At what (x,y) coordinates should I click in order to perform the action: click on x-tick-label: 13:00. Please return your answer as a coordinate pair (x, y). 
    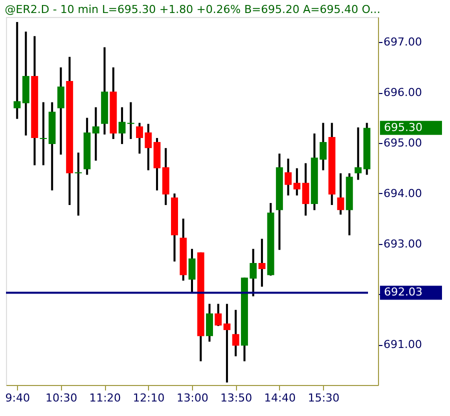
    Looking at the image, I should click on (192, 398).